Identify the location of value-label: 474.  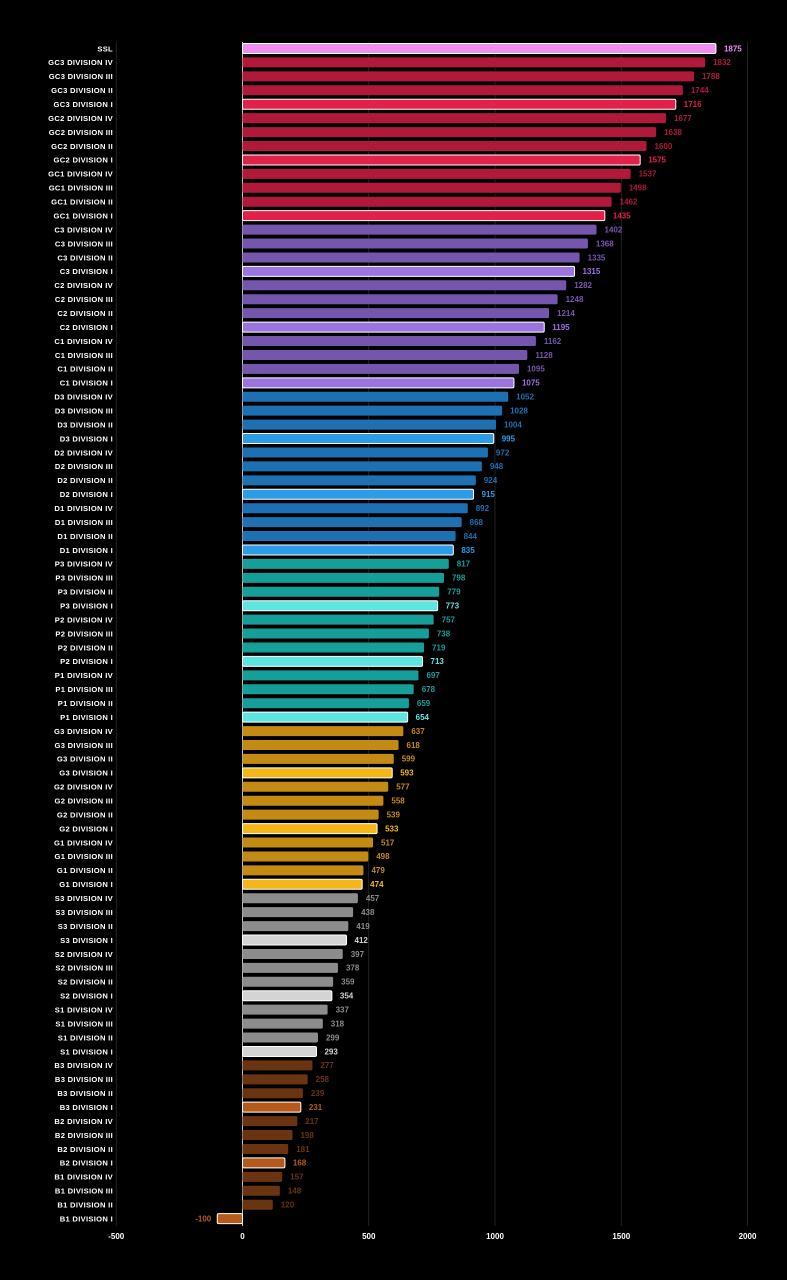
(377, 884).